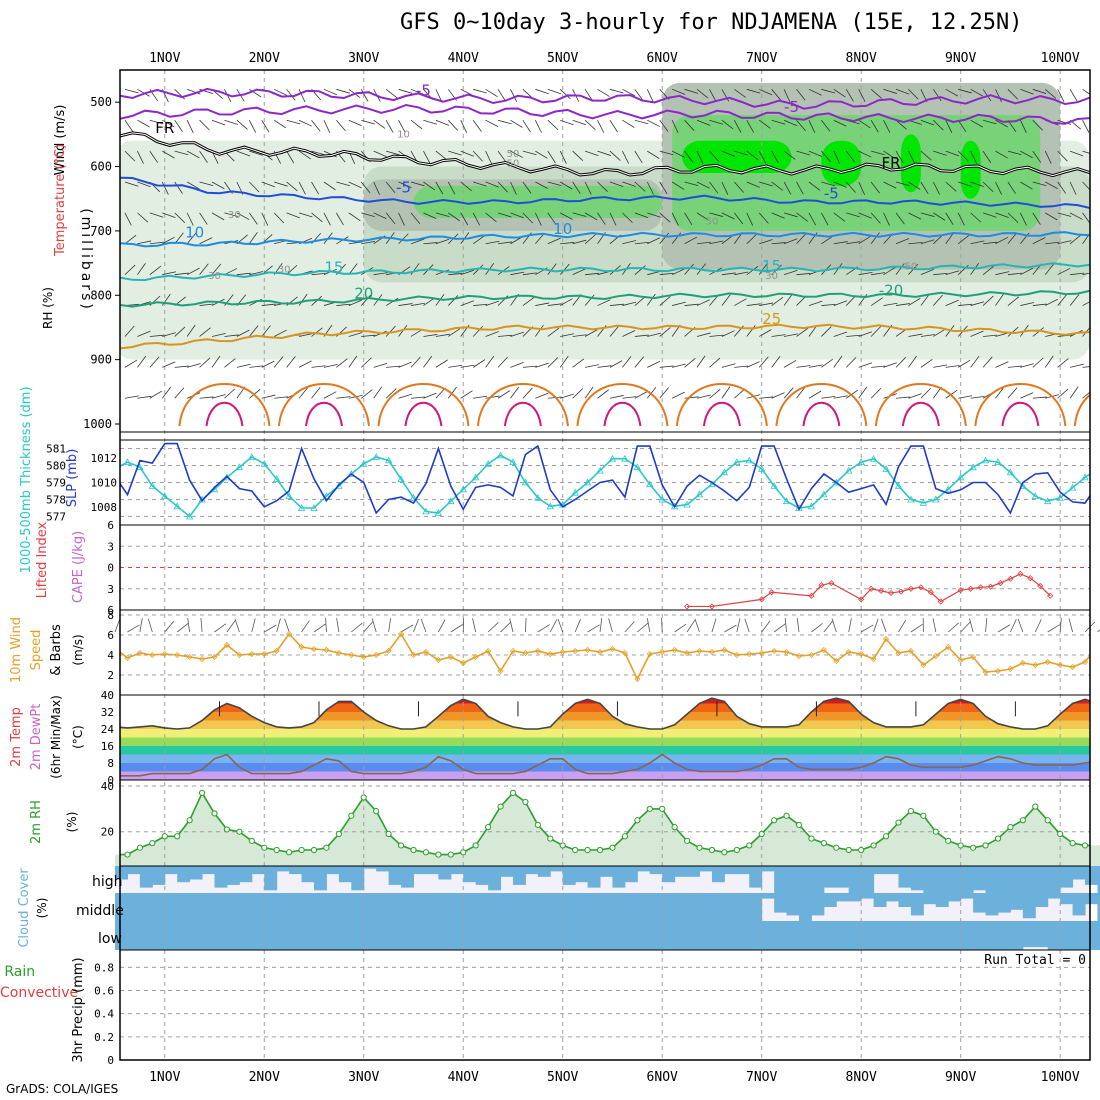 The width and height of the screenshot is (1100, 1100). What do you see at coordinates (42, 908) in the screenshot?
I see `label-cloud-unit: (%)` at bounding box center [42, 908].